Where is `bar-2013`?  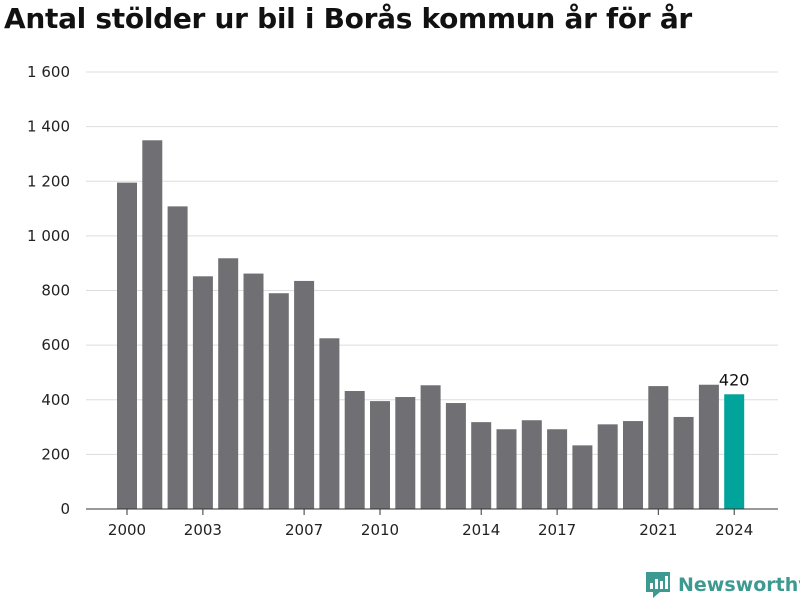
bar-2013 is located at coordinates (455, 456).